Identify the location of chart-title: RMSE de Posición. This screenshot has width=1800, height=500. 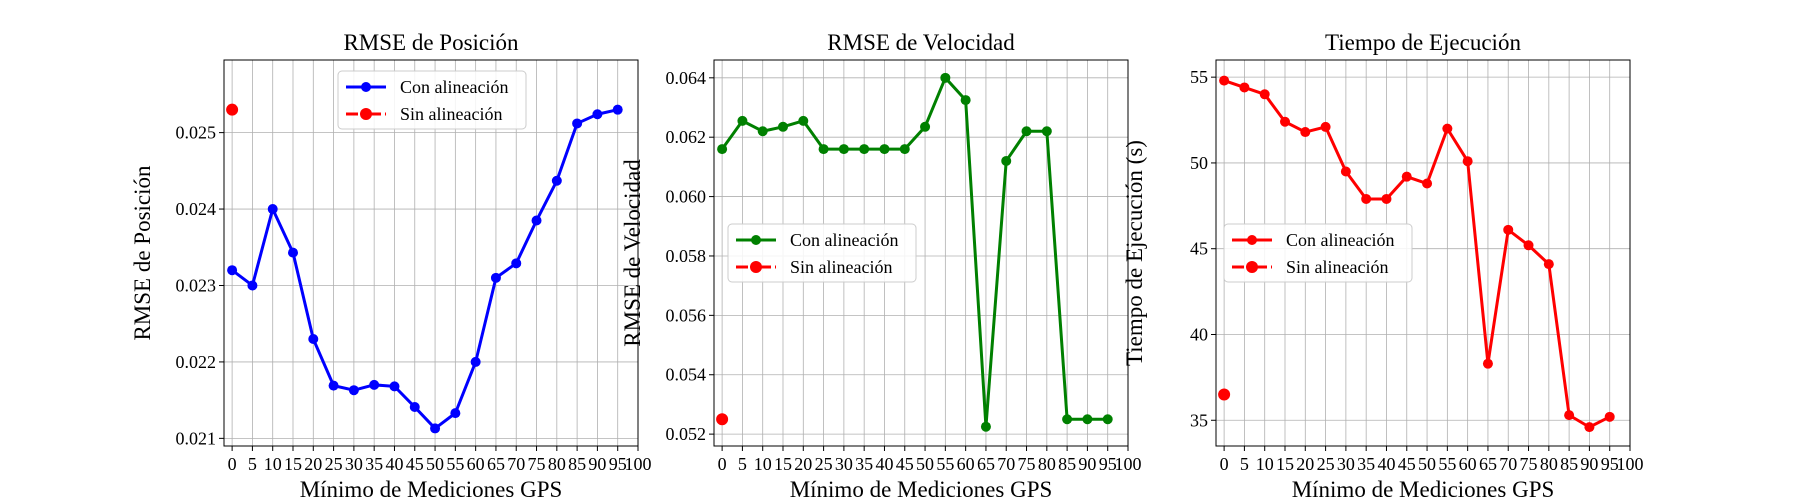
(431, 42).